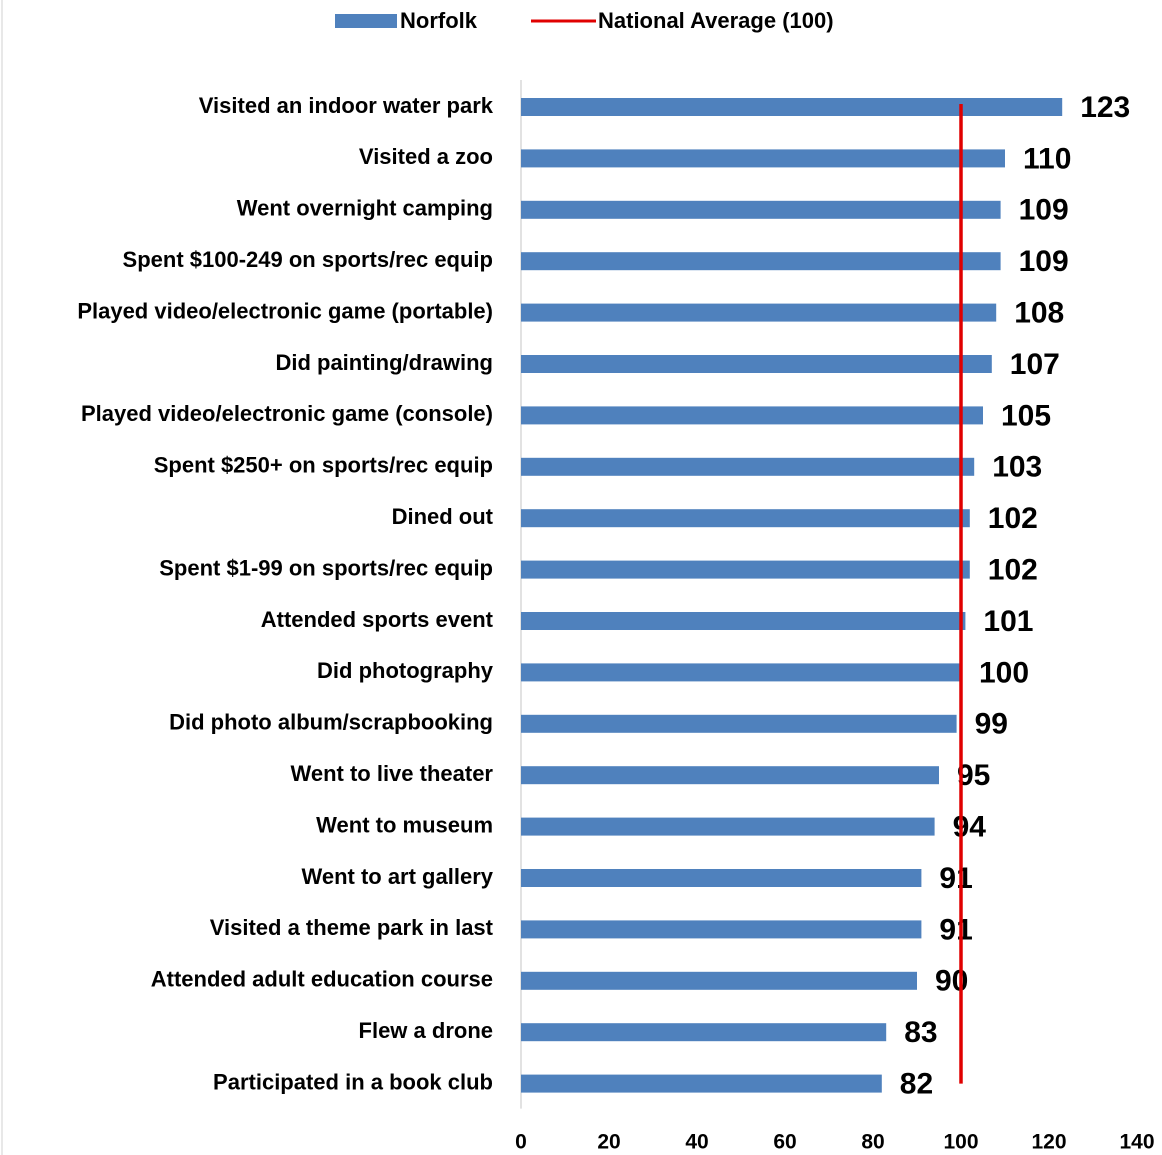 The image size is (1162, 1155). I want to click on category-label: Went to art gallery, so click(397, 876).